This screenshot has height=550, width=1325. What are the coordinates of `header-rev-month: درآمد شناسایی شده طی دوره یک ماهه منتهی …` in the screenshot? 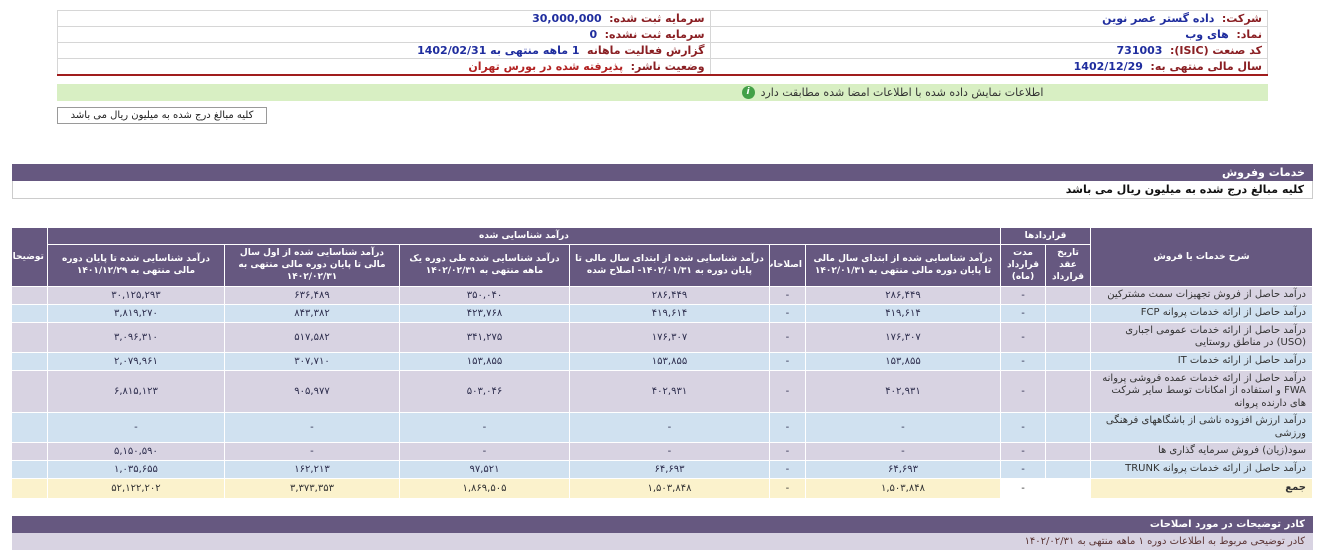 It's located at (484, 265).